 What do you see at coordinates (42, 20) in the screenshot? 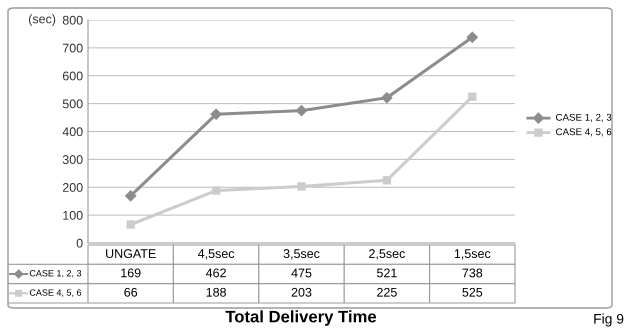
I see `y-axis-title: (sec)` at bounding box center [42, 20].